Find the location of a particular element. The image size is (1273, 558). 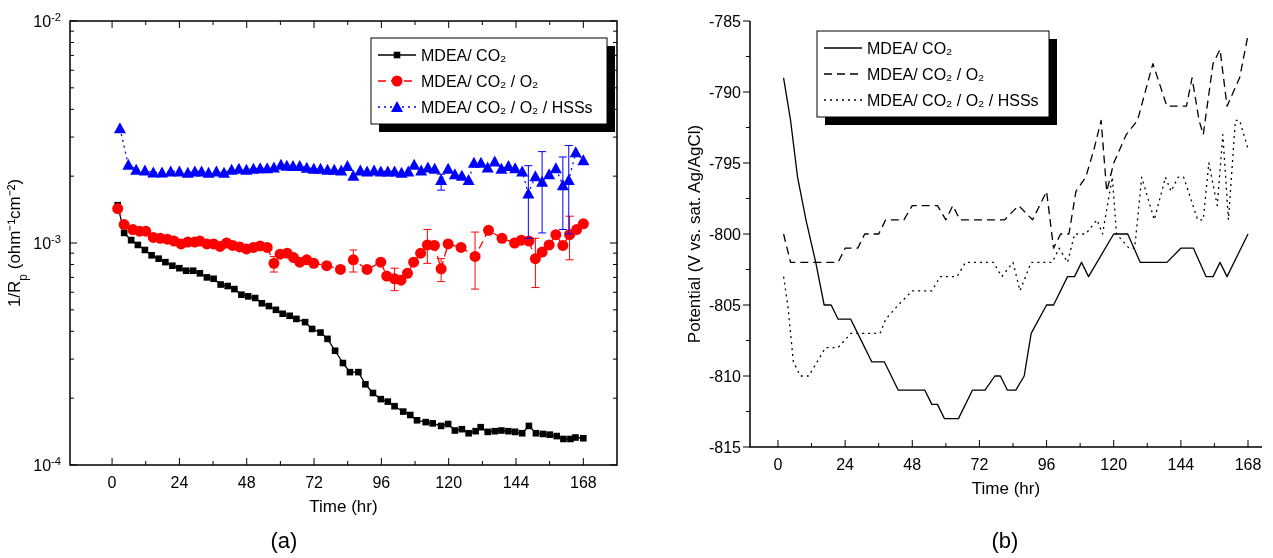

y-tick-label: -810 is located at coordinates (725, 376).